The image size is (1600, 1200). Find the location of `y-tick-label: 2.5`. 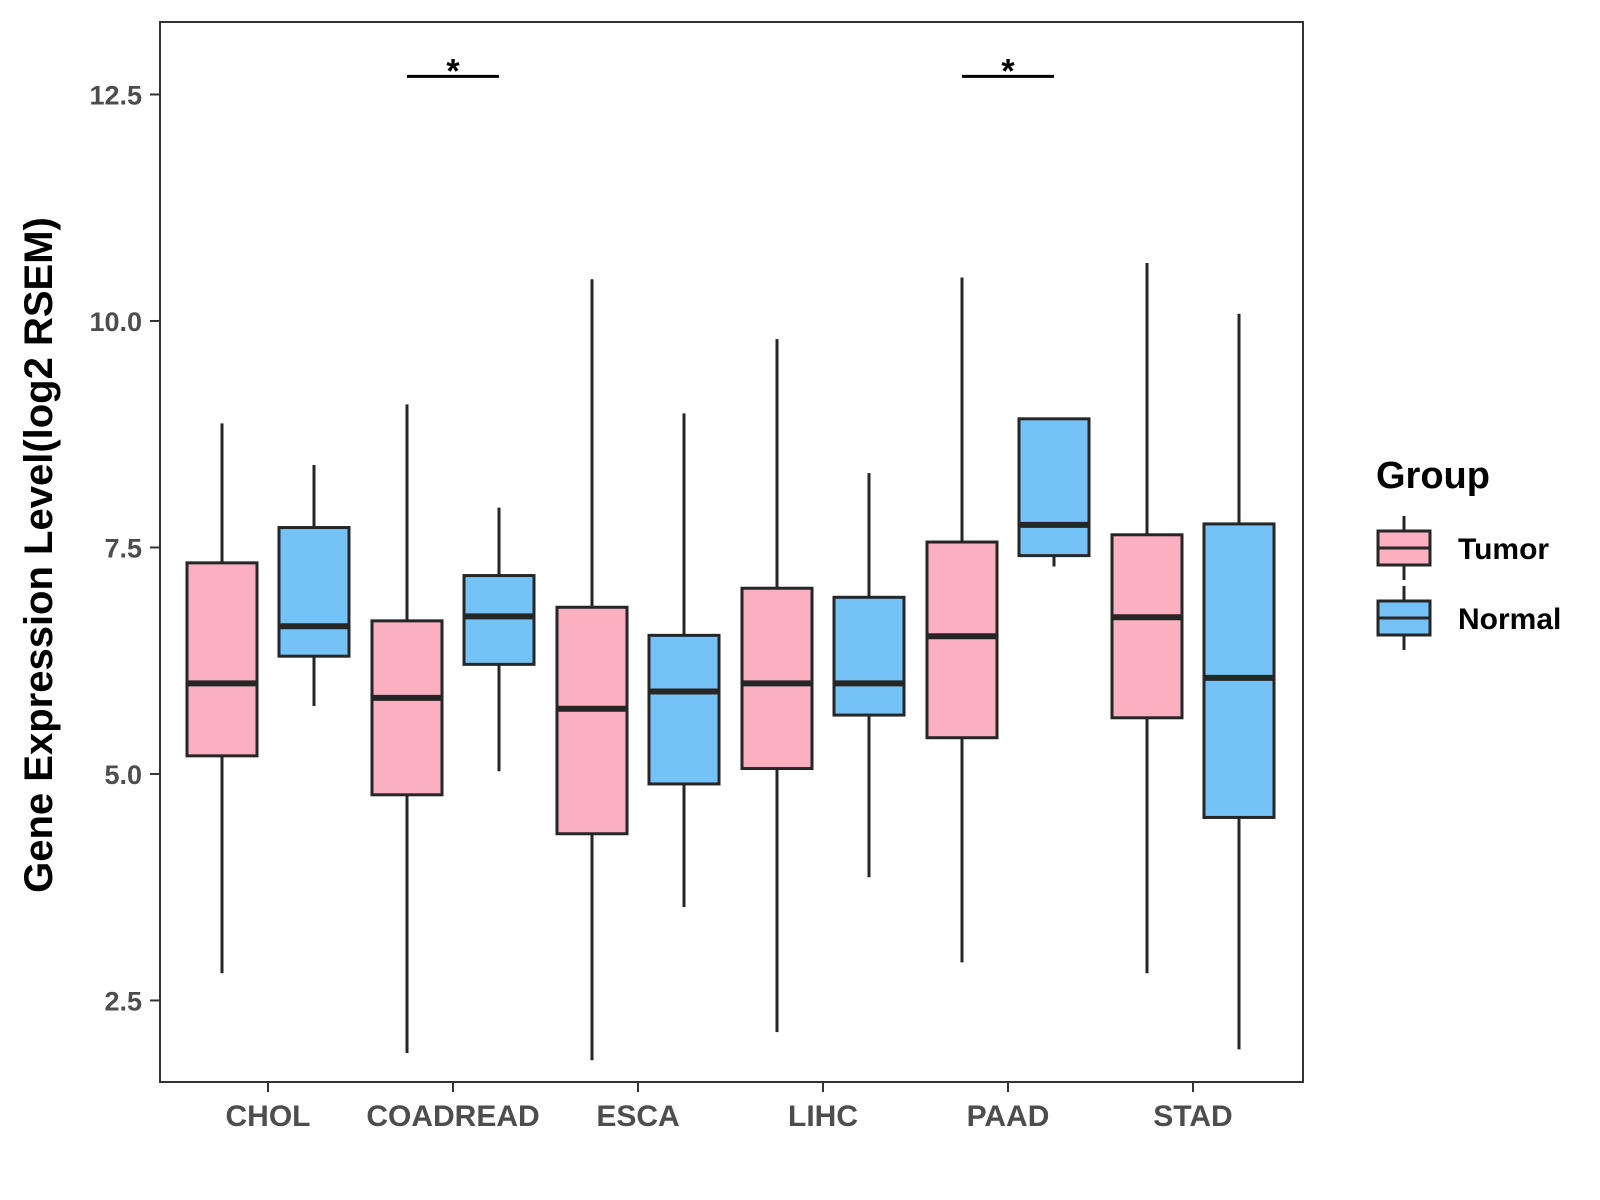

y-tick-label: 2.5 is located at coordinates (123, 1001).